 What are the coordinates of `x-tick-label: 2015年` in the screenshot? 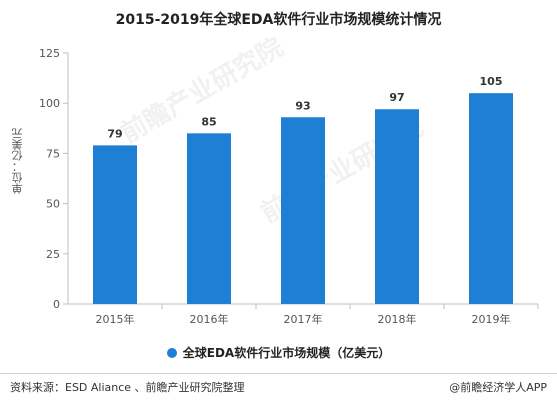 It's located at (115, 319).